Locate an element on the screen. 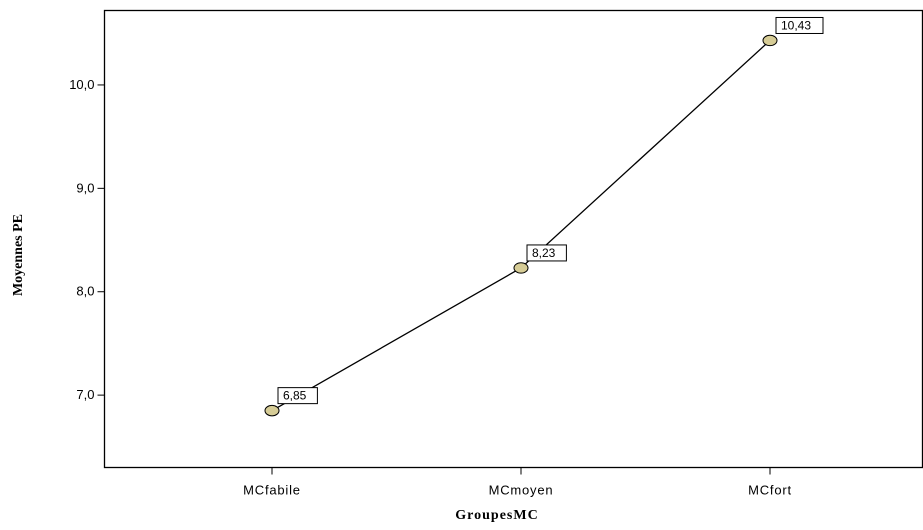 This screenshot has width=923, height=530. data-label-0: 6,85 is located at coordinates (295, 396).